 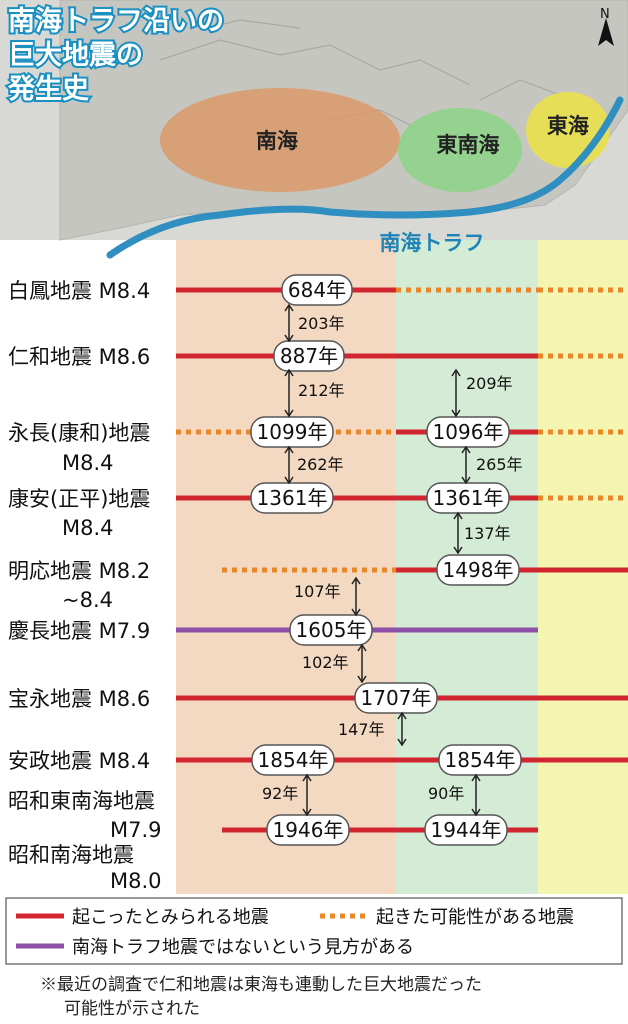 I want to click on earthquake-label: 昭和南海地震, so click(x=71, y=855).